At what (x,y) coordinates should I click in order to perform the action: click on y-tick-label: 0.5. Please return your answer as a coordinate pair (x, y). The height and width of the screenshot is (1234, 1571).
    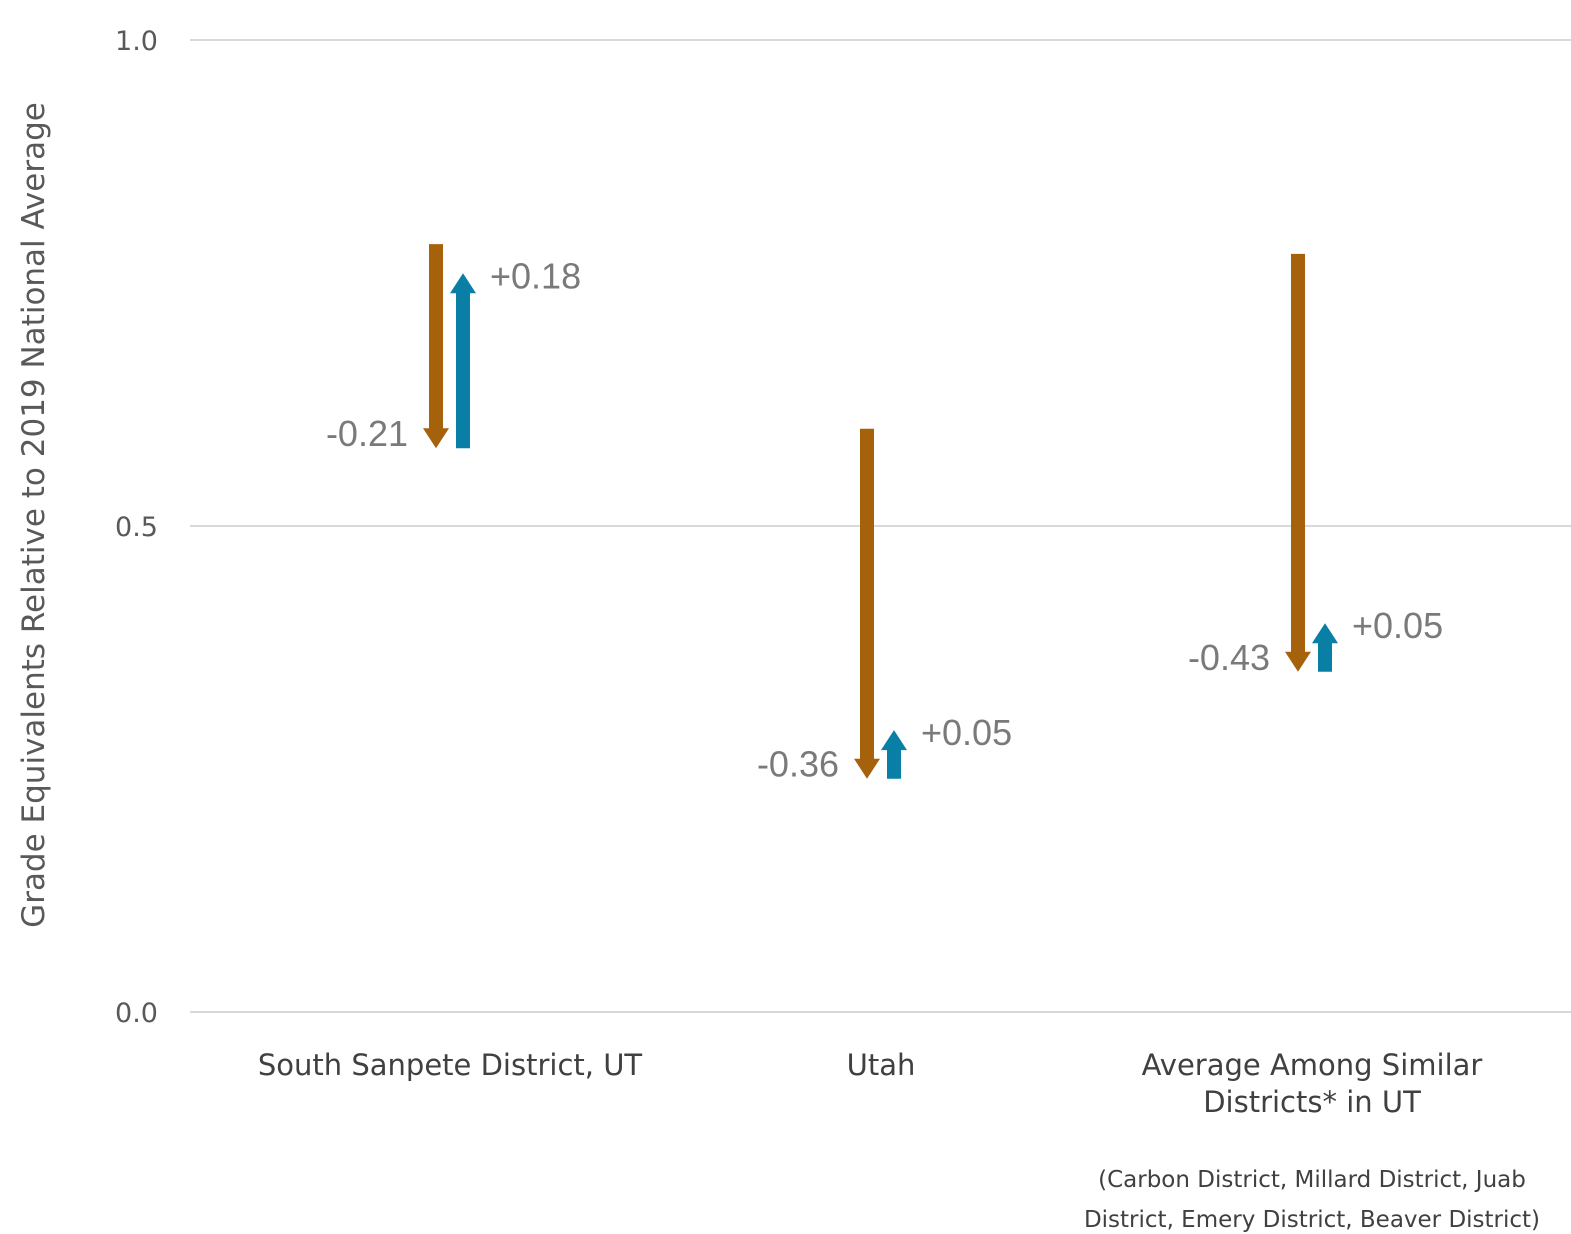
    Looking at the image, I should click on (136, 527).